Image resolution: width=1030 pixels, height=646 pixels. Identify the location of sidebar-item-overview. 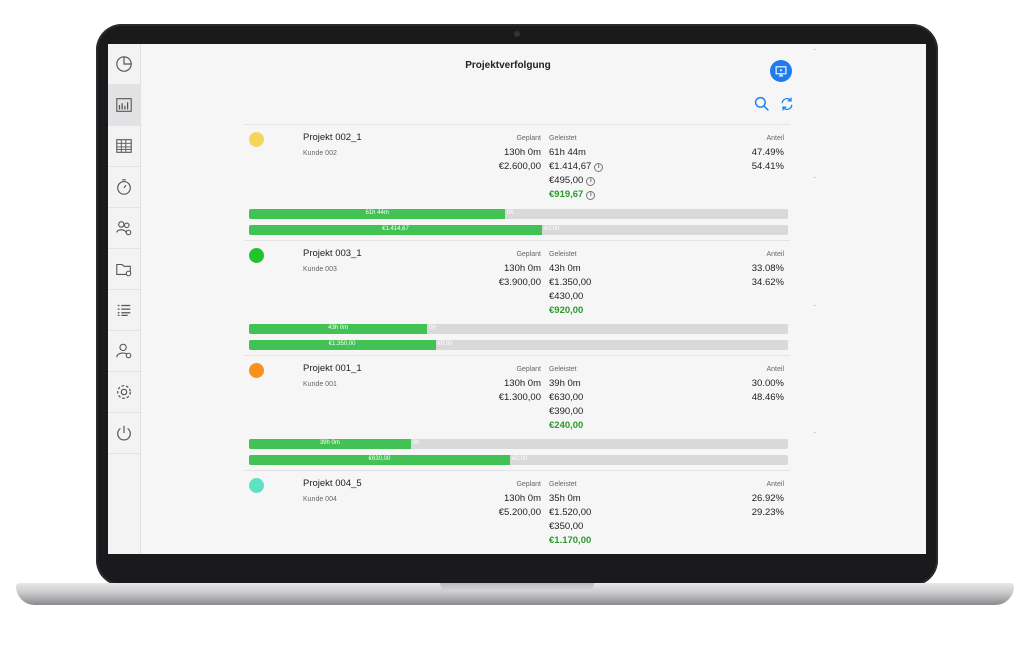
(124, 64).